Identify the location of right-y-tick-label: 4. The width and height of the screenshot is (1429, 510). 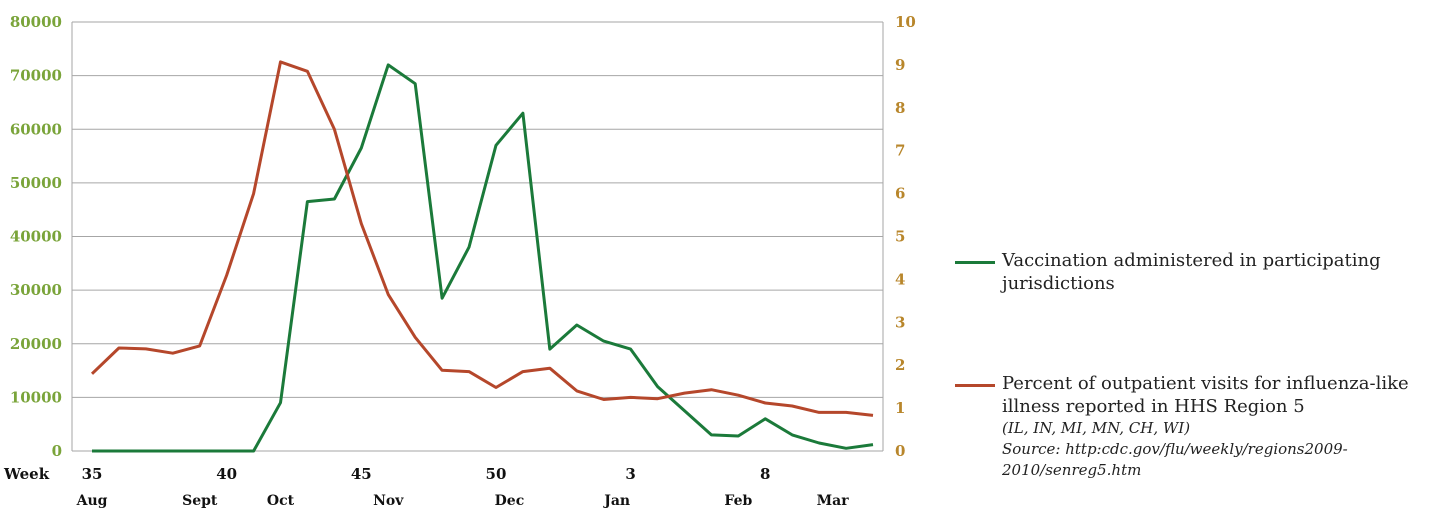
(900, 279).